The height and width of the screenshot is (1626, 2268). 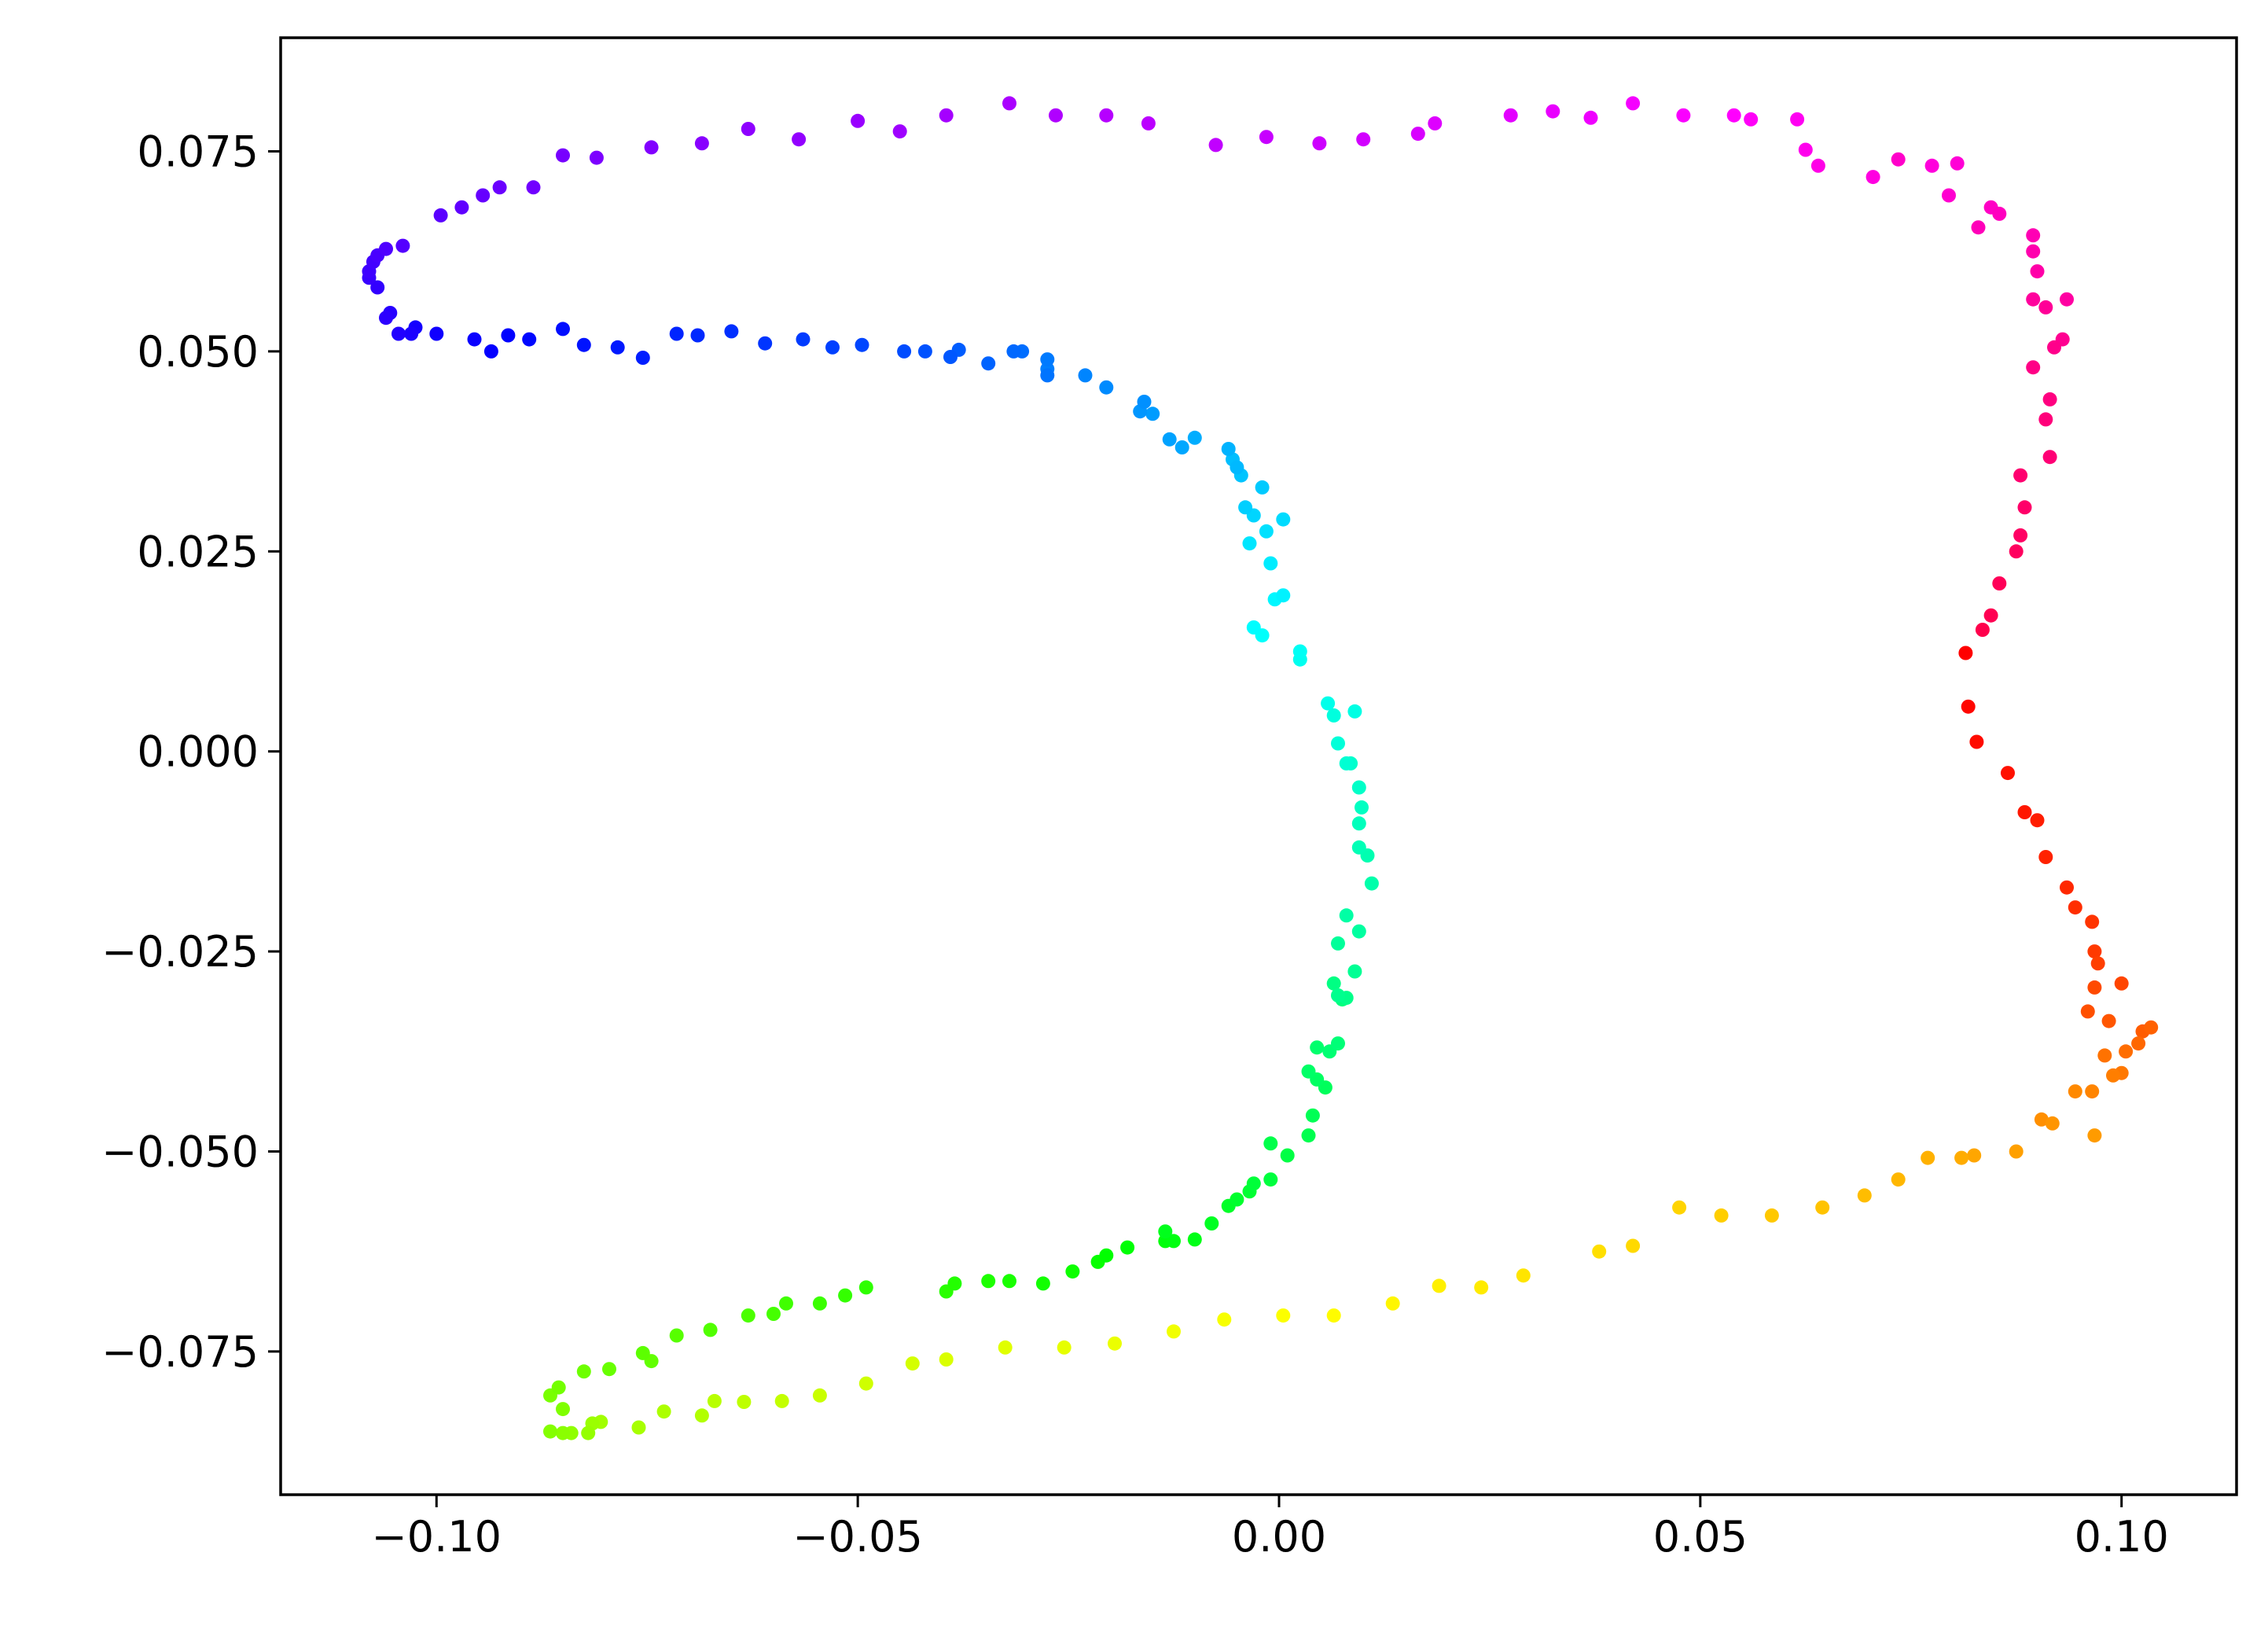 What do you see at coordinates (198, 551) in the screenshot?
I see `y-tick-label: 0.025` at bounding box center [198, 551].